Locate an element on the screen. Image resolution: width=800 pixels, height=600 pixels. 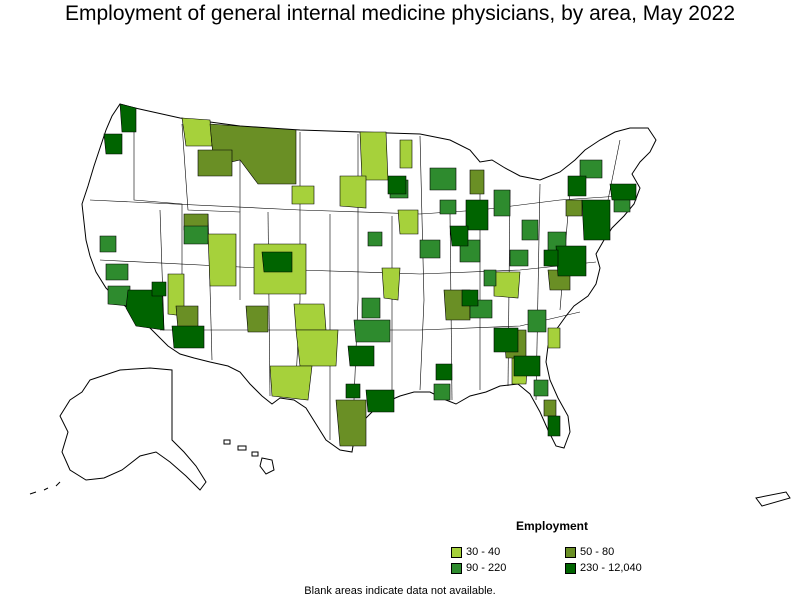
legend-label: 230 - 12,040 is located at coordinates (611, 568).